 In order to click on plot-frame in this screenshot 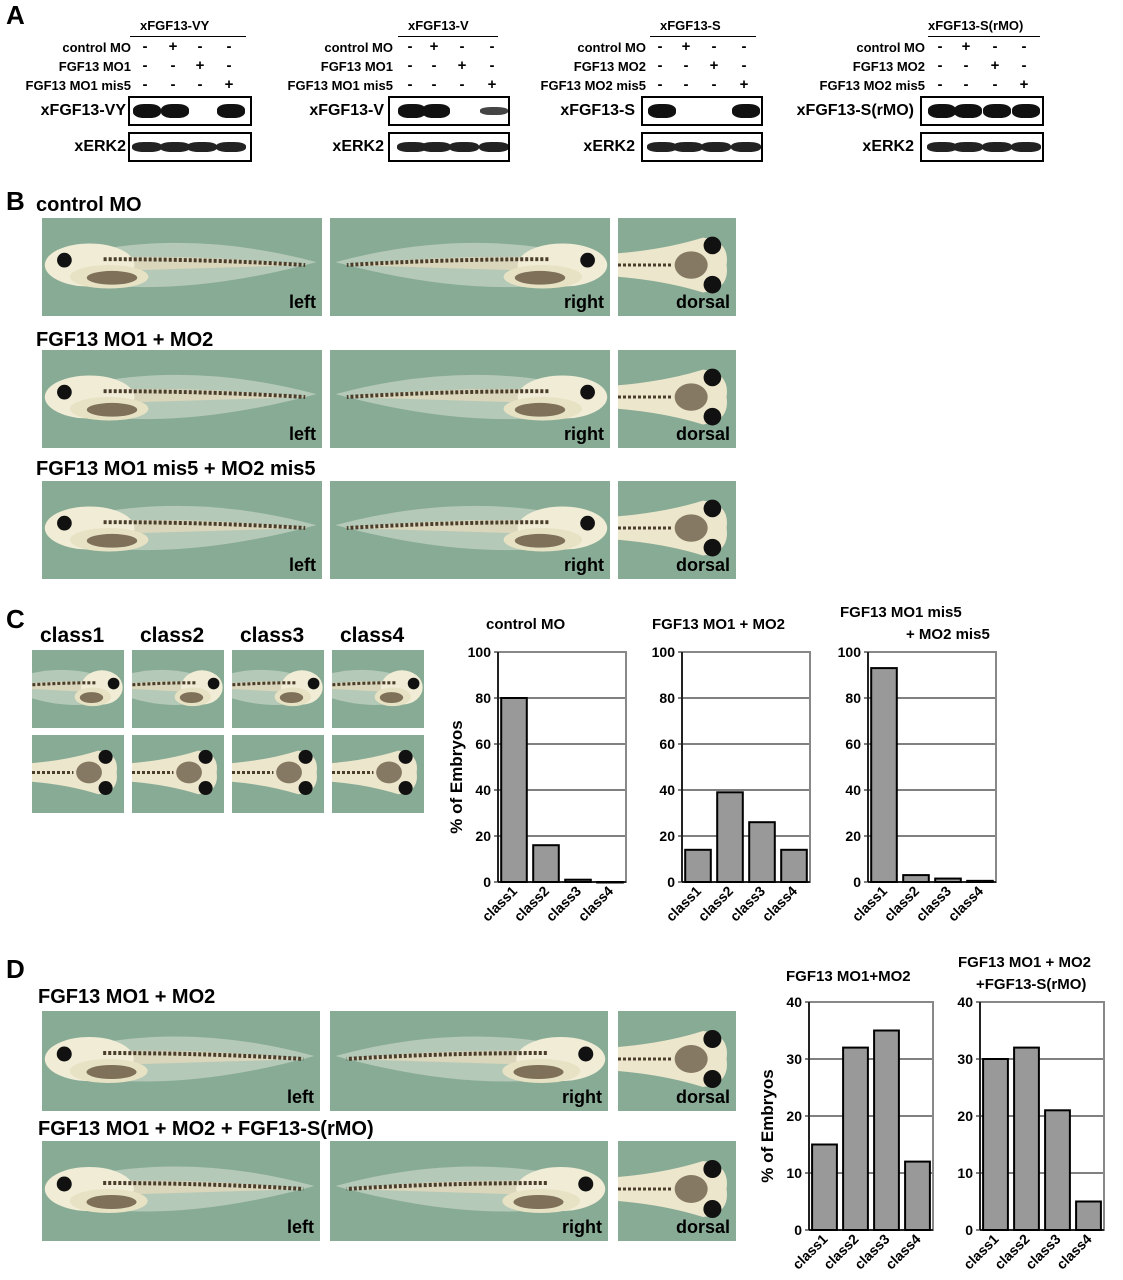, I will do `click(746, 767)`.